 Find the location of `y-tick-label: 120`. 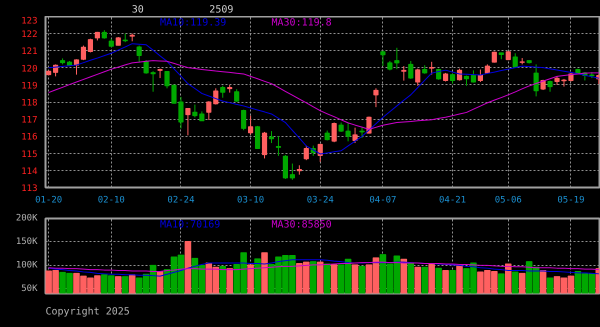

y-tick-label: 120 is located at coordinates (29, 69).